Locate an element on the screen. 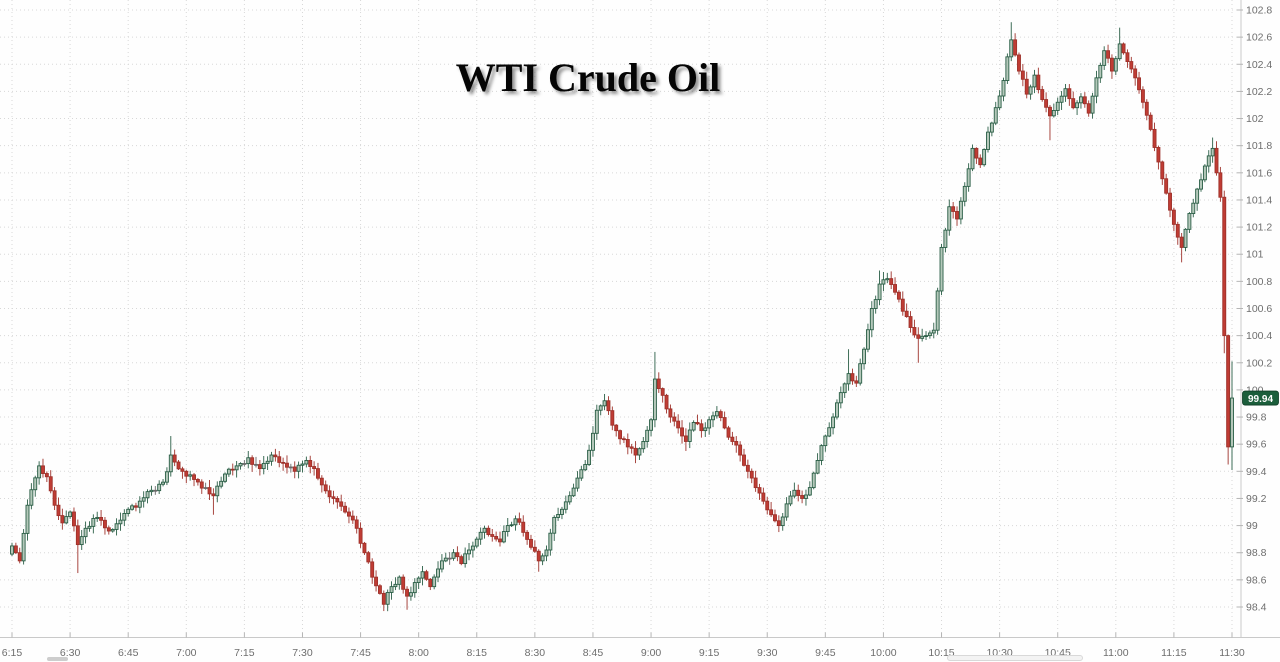 This screenshot has width=1280, height=662. y-axis-label: 99.6 is located at coordinates (1256, 445).